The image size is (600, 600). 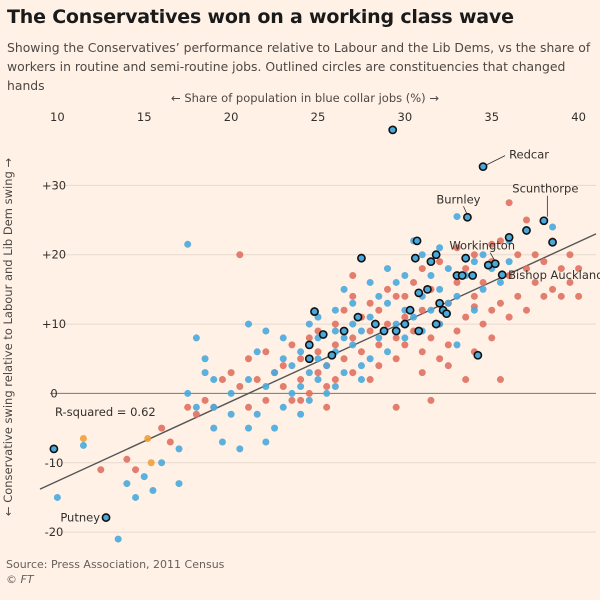 What do you see at coordinates (465, 210) in the screenshot?
I see `annotation-leader` at bounding box center [465, 210].